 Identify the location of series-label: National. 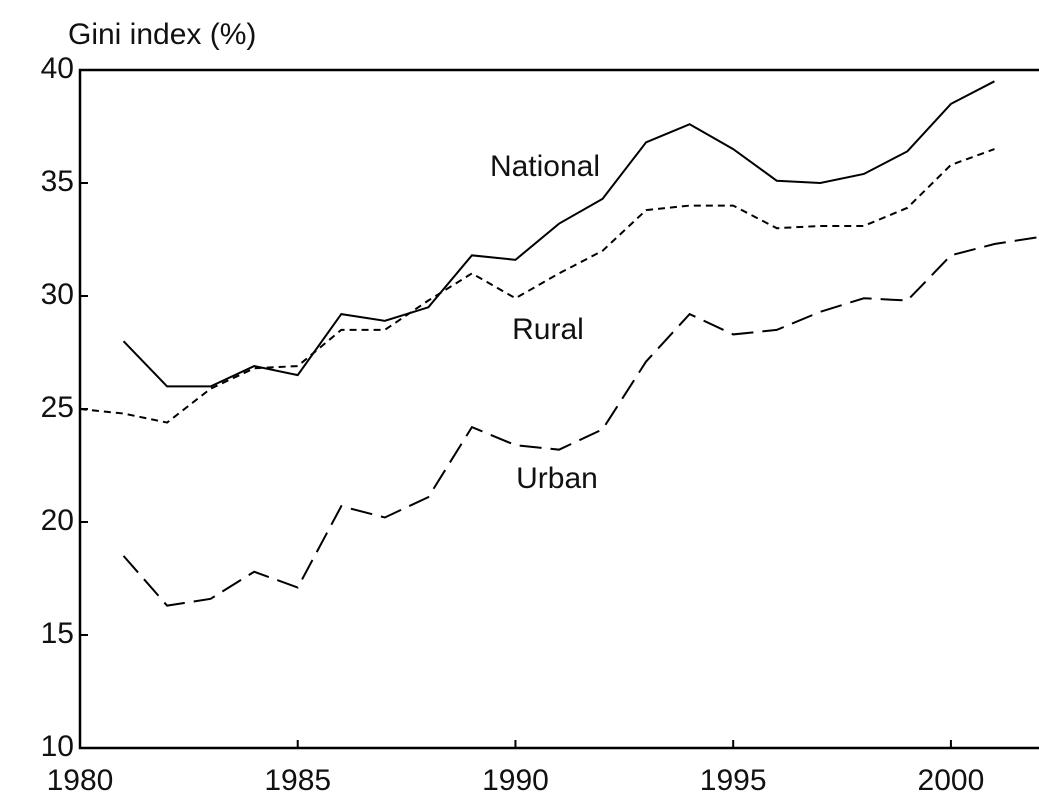
(545, 166).